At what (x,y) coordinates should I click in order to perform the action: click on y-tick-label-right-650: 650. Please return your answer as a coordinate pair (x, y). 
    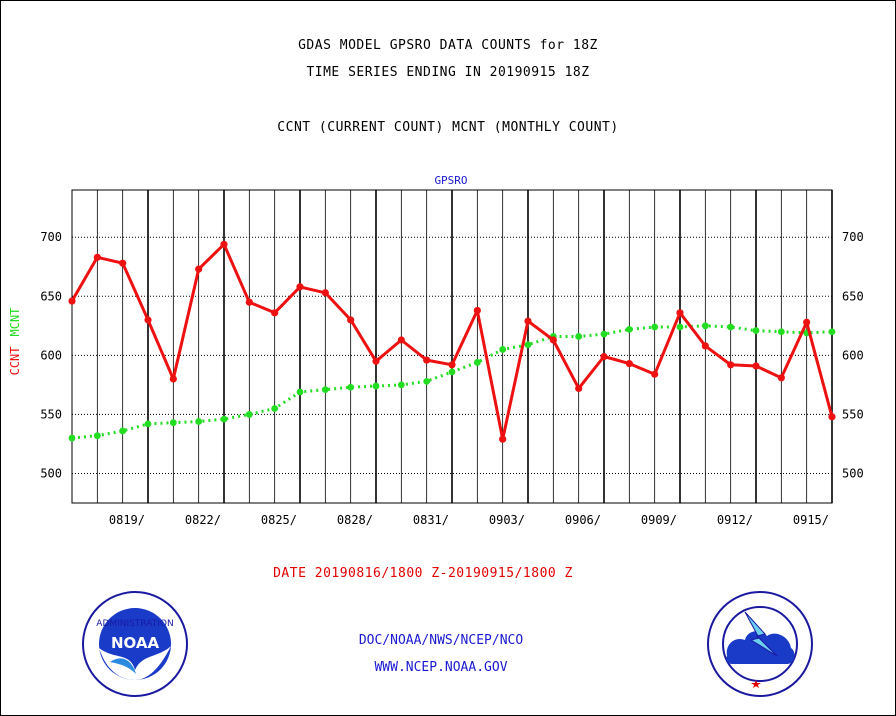
    Looking at the image, I should click on (853, 296).